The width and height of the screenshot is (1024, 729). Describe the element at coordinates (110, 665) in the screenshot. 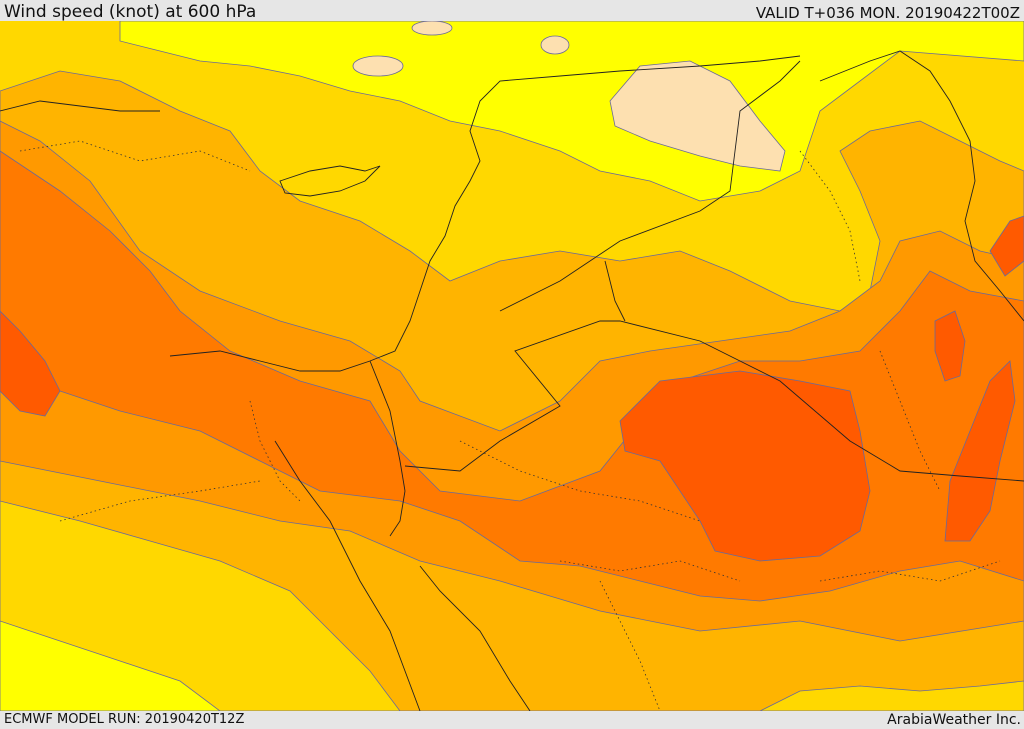

I see `contour-zone-lightest-south` at that location.